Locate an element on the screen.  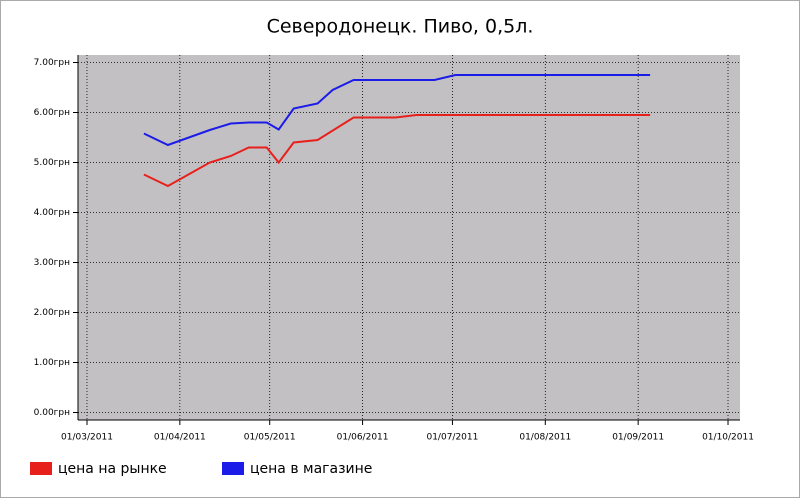
y-tick-label: 2.00грн is located at coordinates (52, 313).